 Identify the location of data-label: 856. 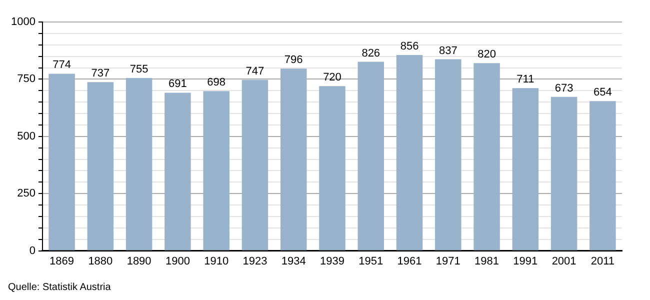
(409, 46).